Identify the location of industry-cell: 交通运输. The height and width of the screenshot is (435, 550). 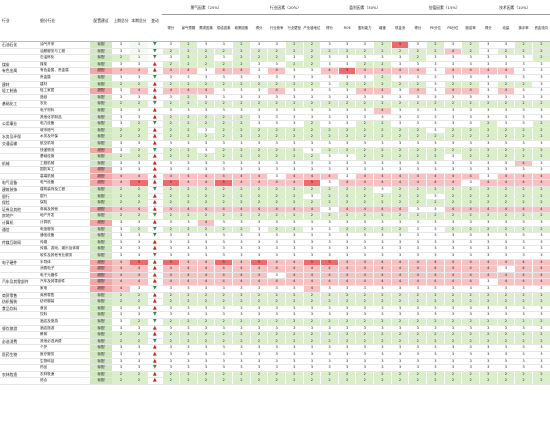
(19, 144).